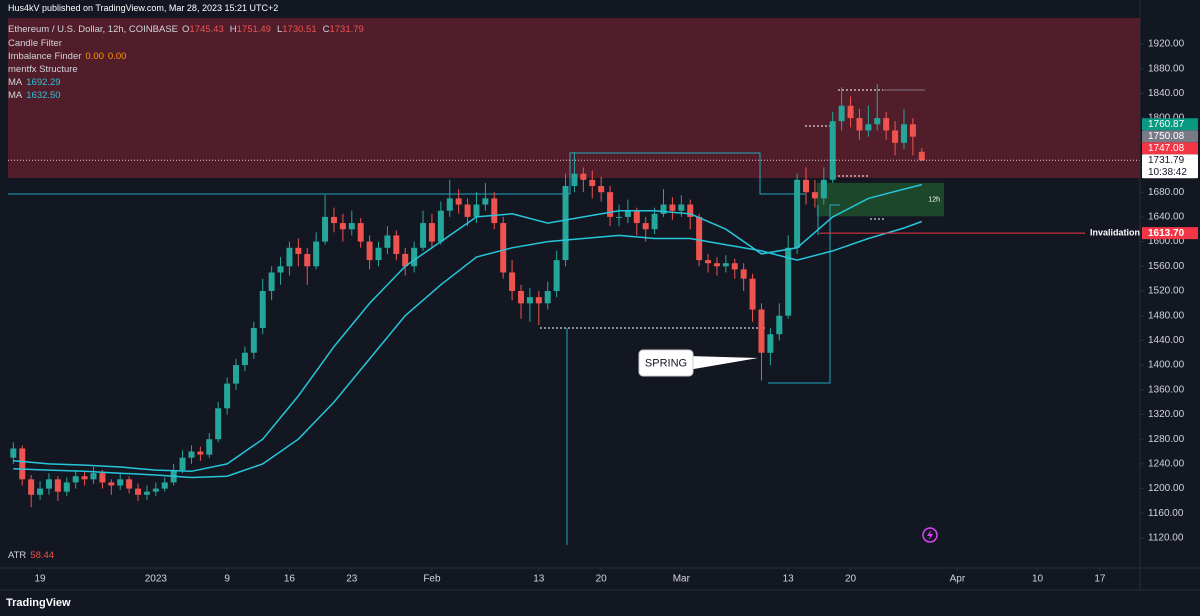  What do you see at coordinates (1166, 464) in the screenshot?
I see `y-tick-label: 1240.00` at bounding box center [1166, 464].